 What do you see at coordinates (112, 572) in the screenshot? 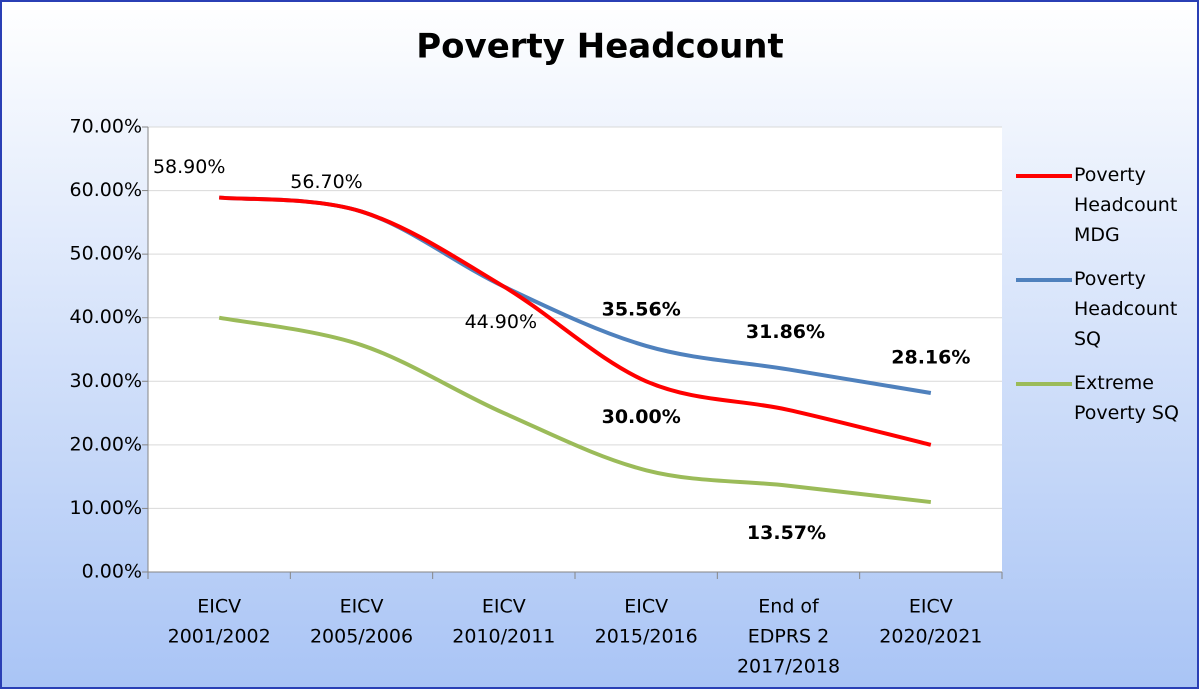
I see `y-tick-label: 0.00%` at bounding box center [112, 572].